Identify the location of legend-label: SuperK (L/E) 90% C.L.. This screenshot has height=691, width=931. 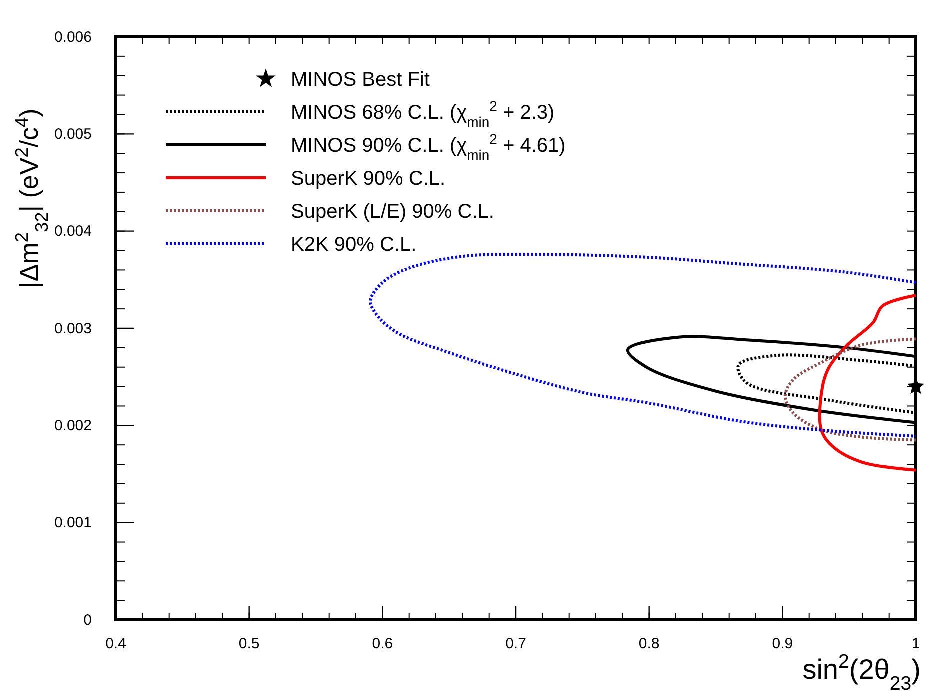
(392, 212).